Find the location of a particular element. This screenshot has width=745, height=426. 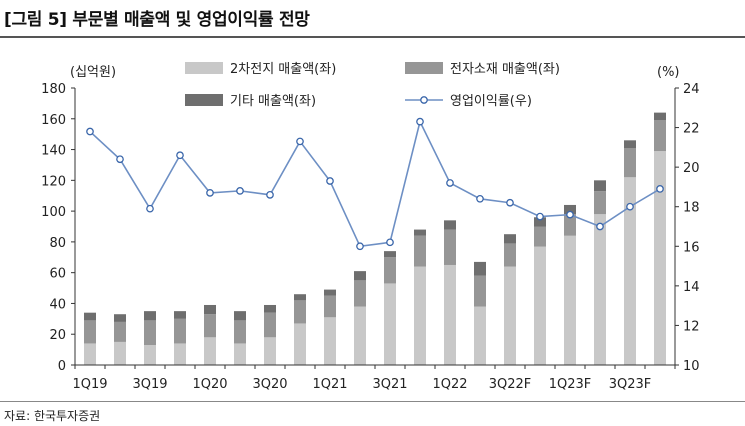

margin-point-4Q22F is located at coordinates (540, 216).